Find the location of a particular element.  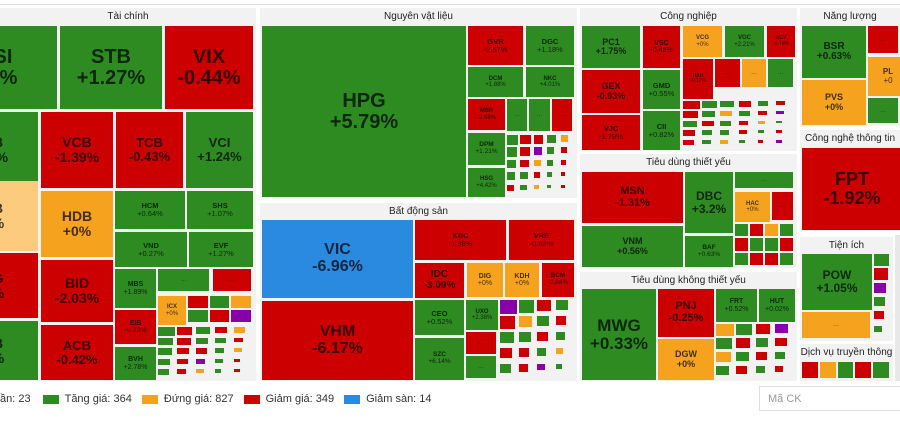

sector-title: Tiêu dùng không thiết yếu is located at coordinates (688, 280).